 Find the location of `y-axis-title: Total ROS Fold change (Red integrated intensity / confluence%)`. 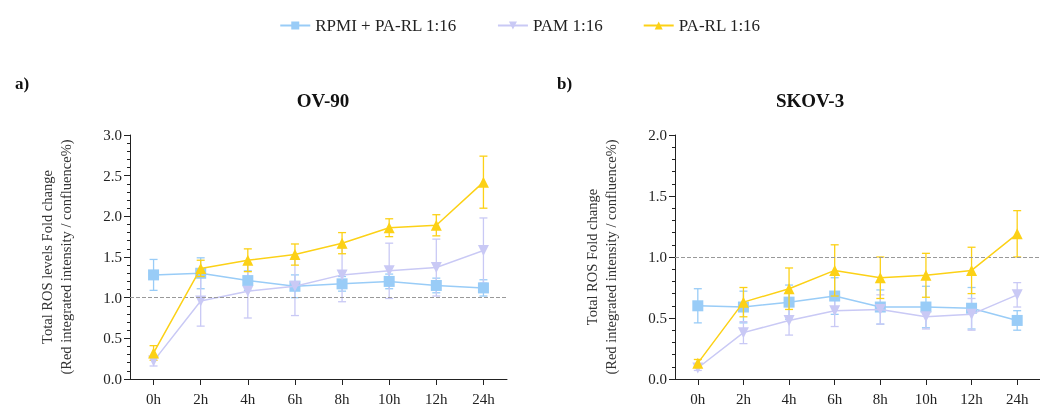

y-axis-title: Total ROS Fold change (Red integrated intensity / confluence%) is located at coordinates (601, 257).